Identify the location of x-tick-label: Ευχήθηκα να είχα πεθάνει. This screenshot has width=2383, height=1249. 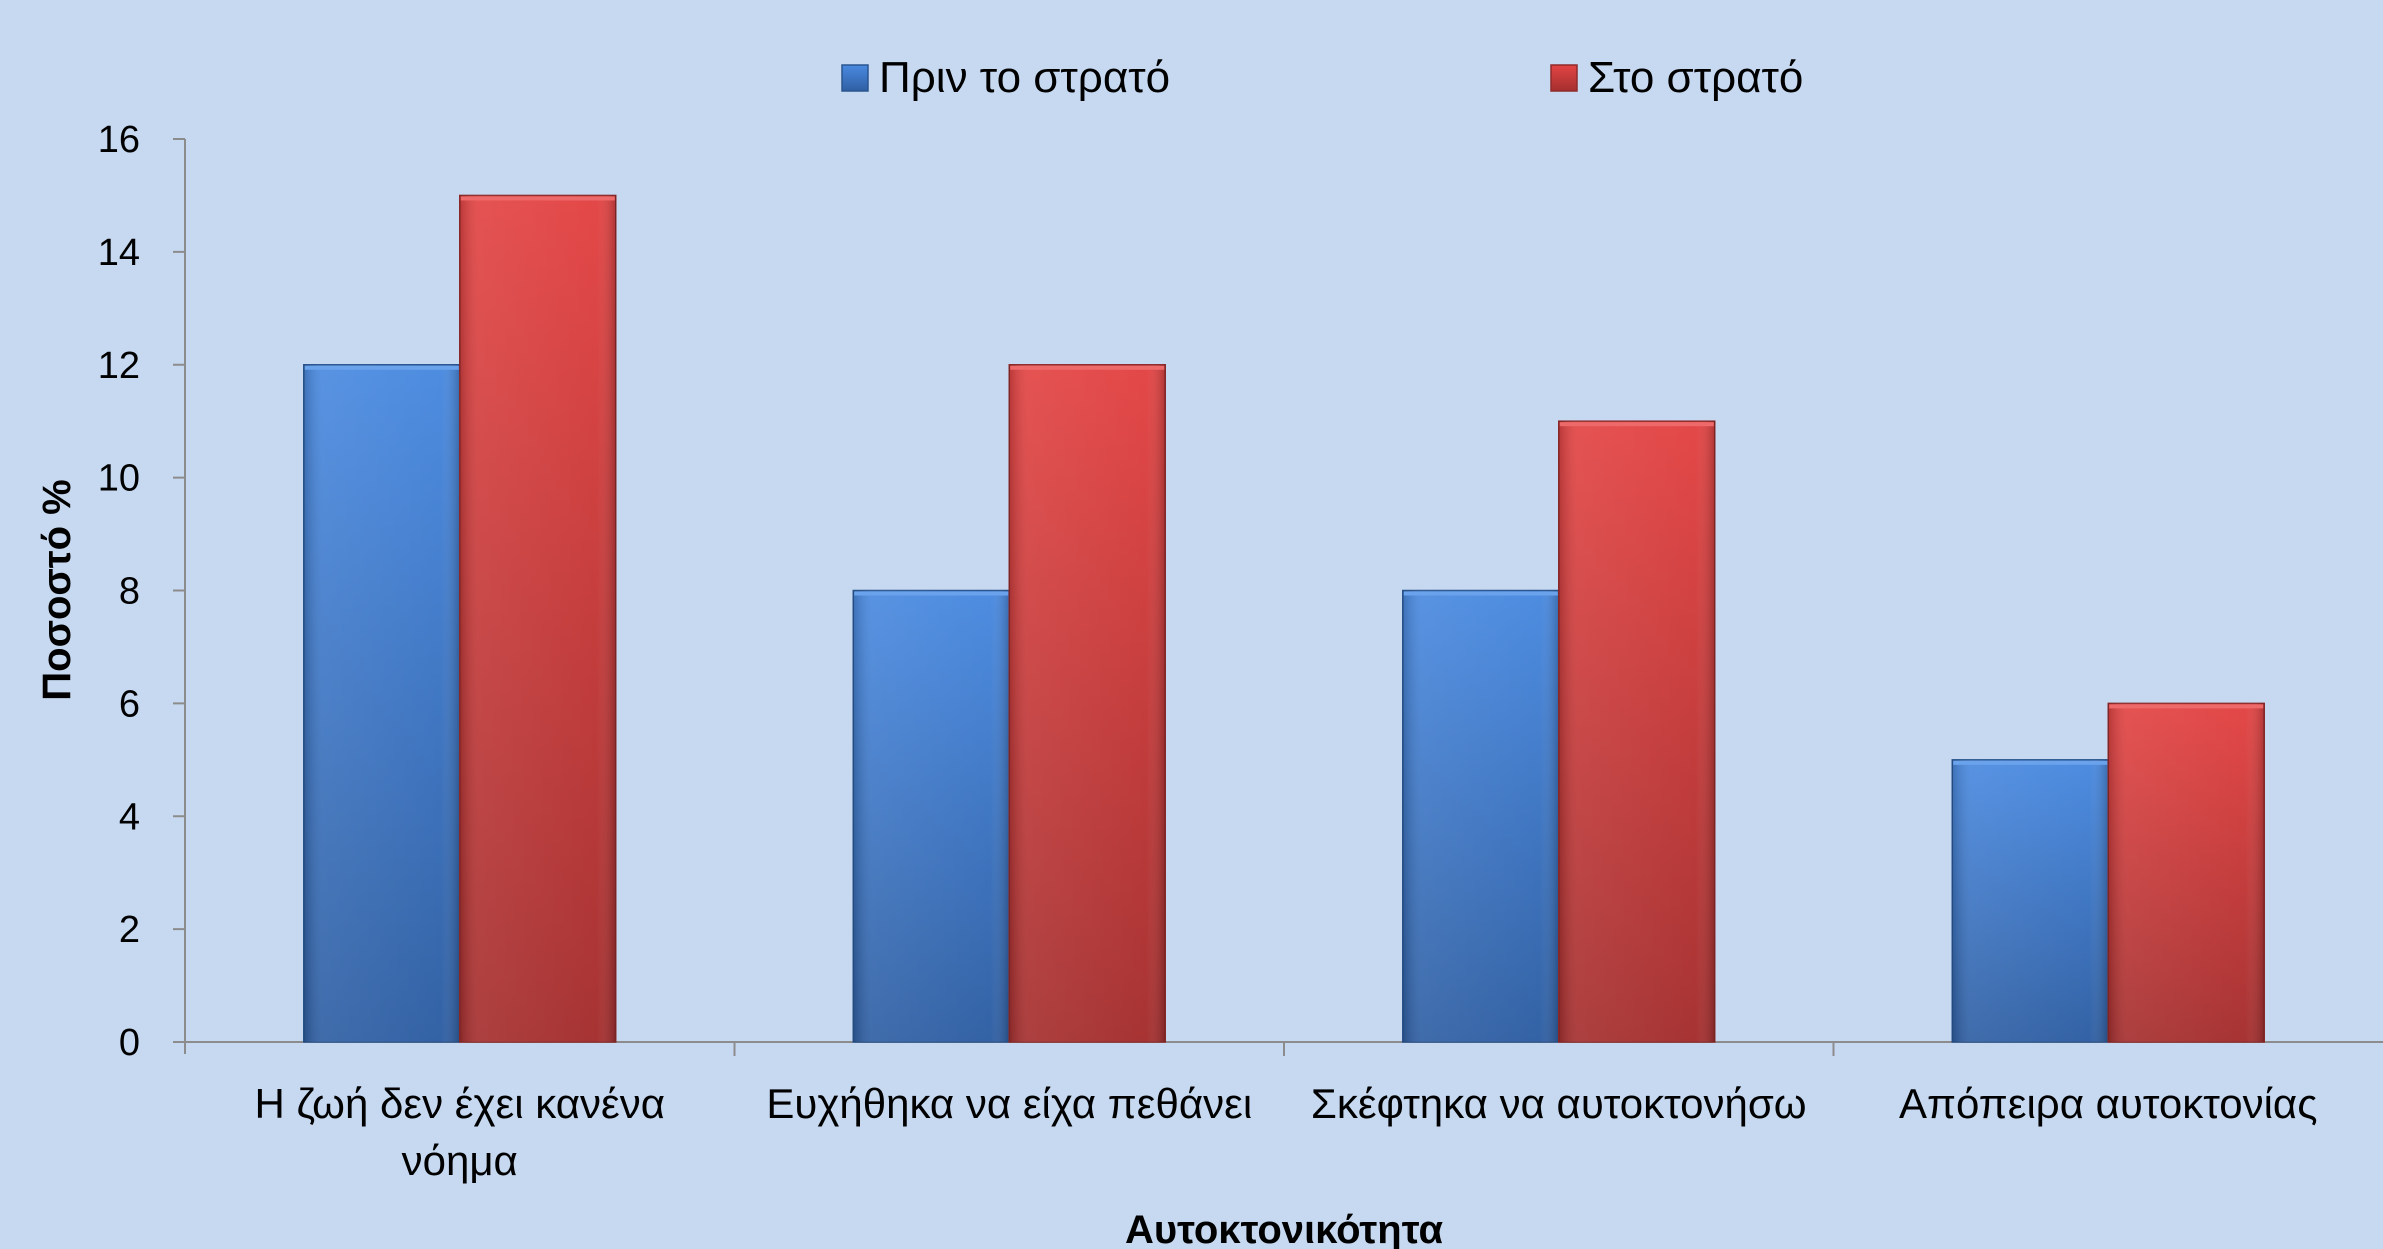
(1009, 1103).